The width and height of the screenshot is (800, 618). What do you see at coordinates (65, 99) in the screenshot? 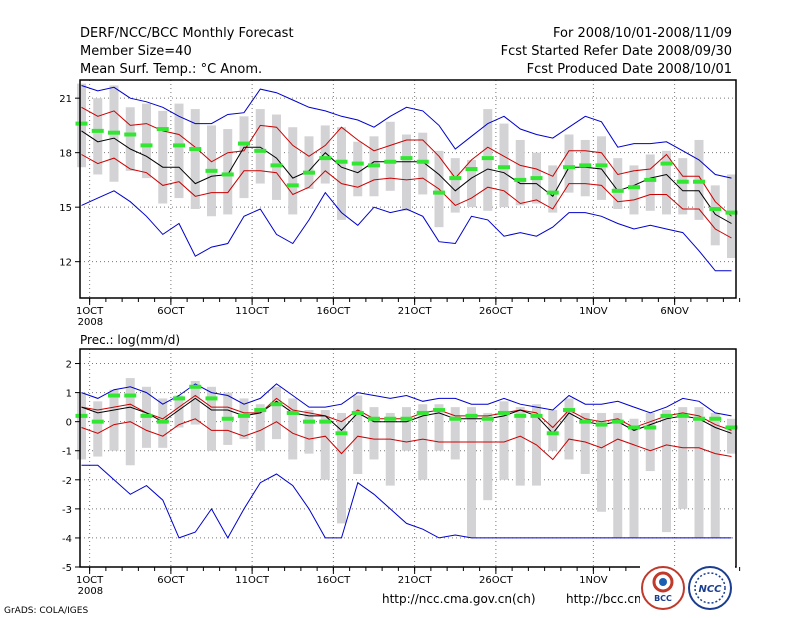
I see `temp-ytick-label: 21` at bounding box center [65, 99].